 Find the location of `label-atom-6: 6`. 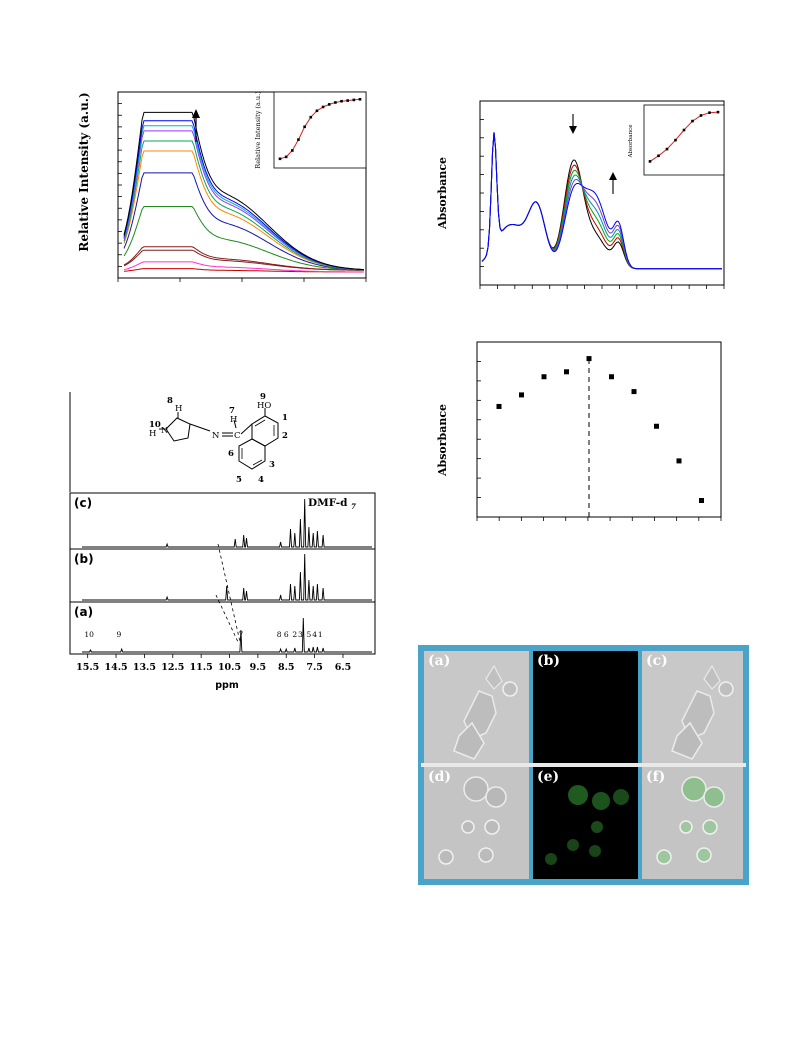

label-atom-6: 6 is located at coordinates (231, 454).